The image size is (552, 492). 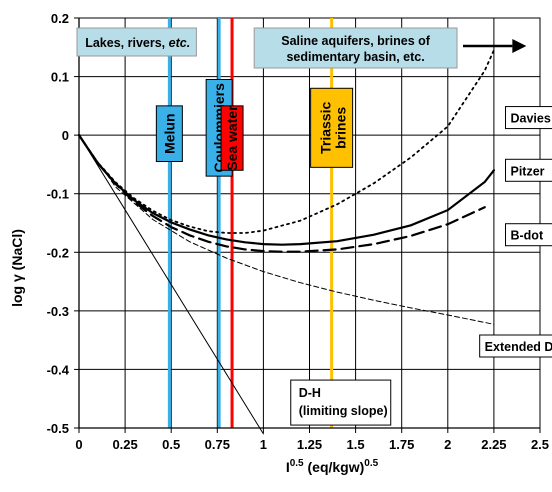 What do you see at coordinates (288, 467) in the screenshot?
I see `x-axis-title-main: I` at bounding box center [288, 467].